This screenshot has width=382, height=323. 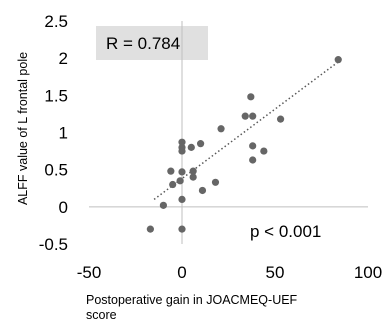 I want to click on x-axis-title-line-2: score, so click(x=101, y=315).